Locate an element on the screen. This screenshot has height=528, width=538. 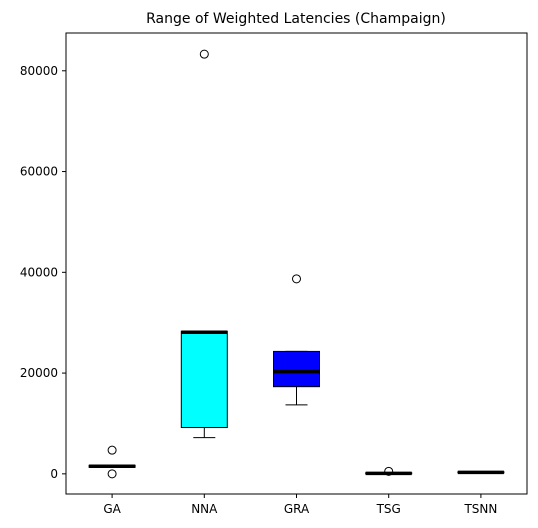
x-tick-label: TSNN is located at coordinates (480, 509).